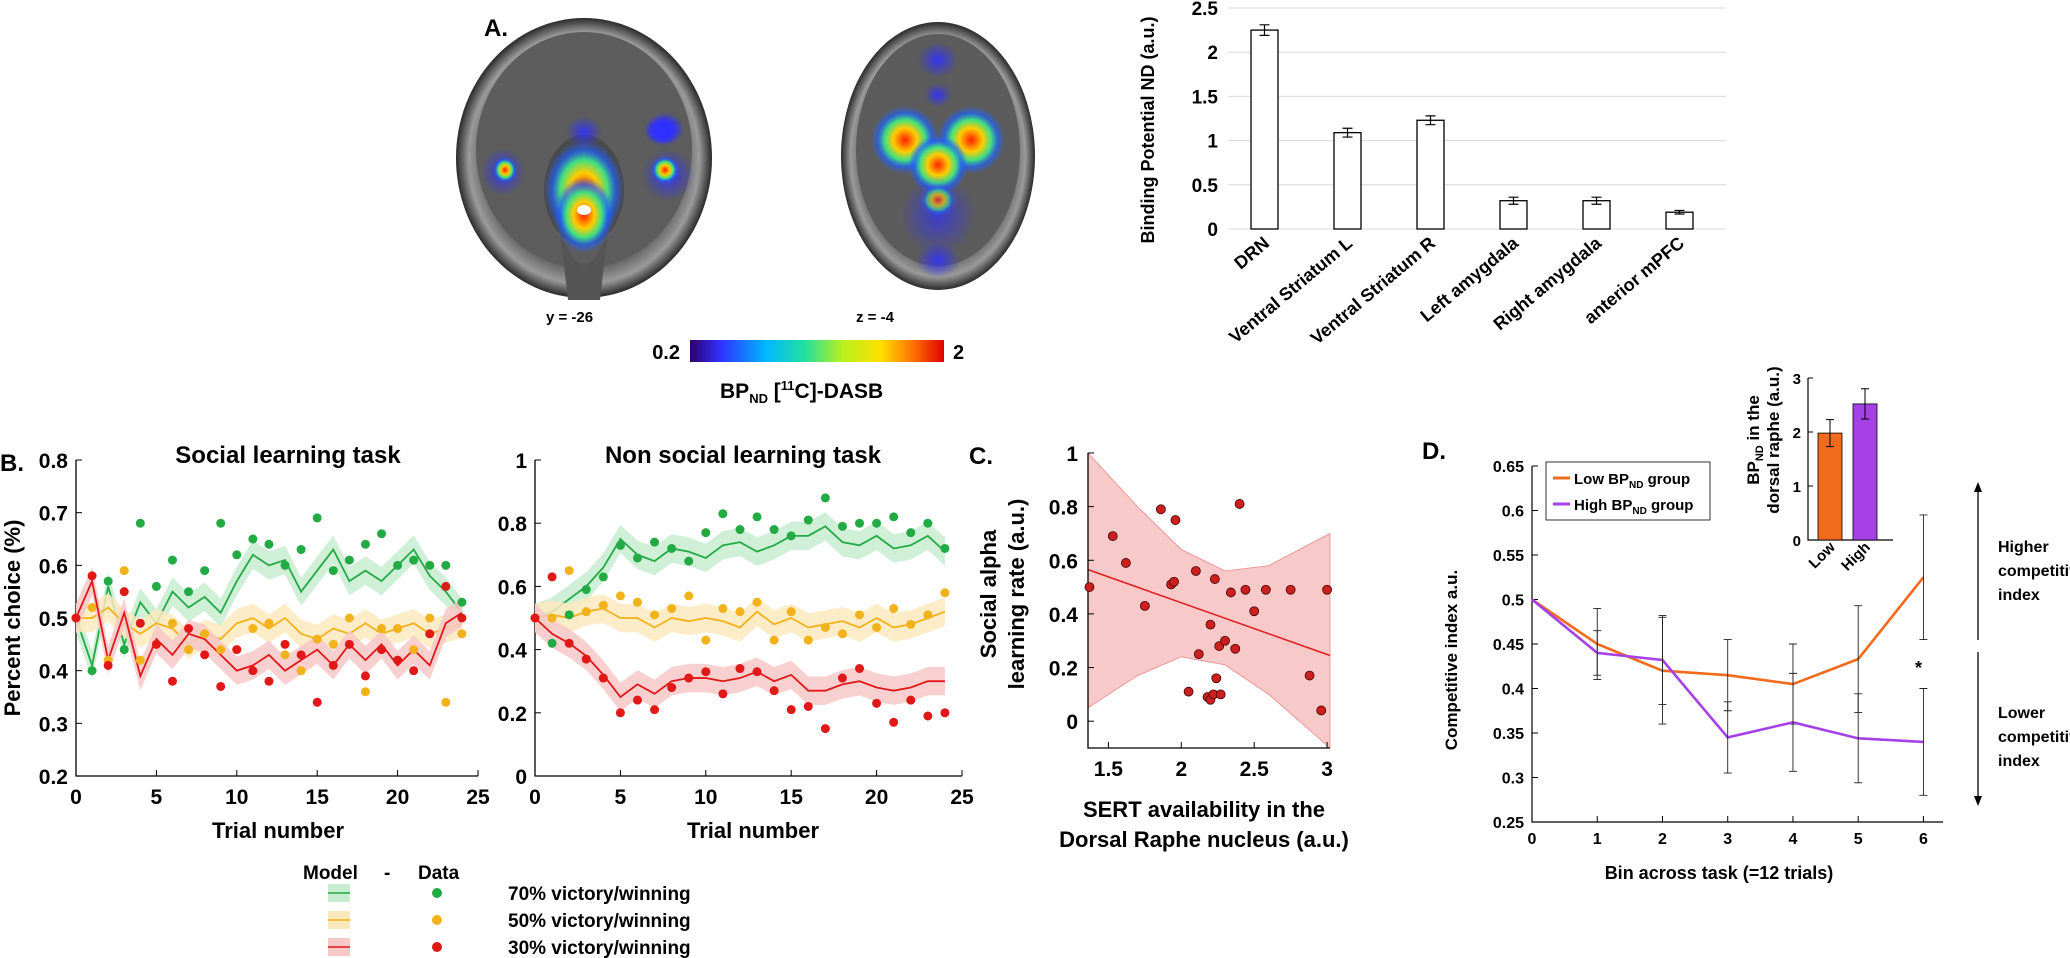  What do you see at coordinates (1212, 230) in the screenshot?
I see `bar-a-ytick: 0` at bounding box center [1212, 230].